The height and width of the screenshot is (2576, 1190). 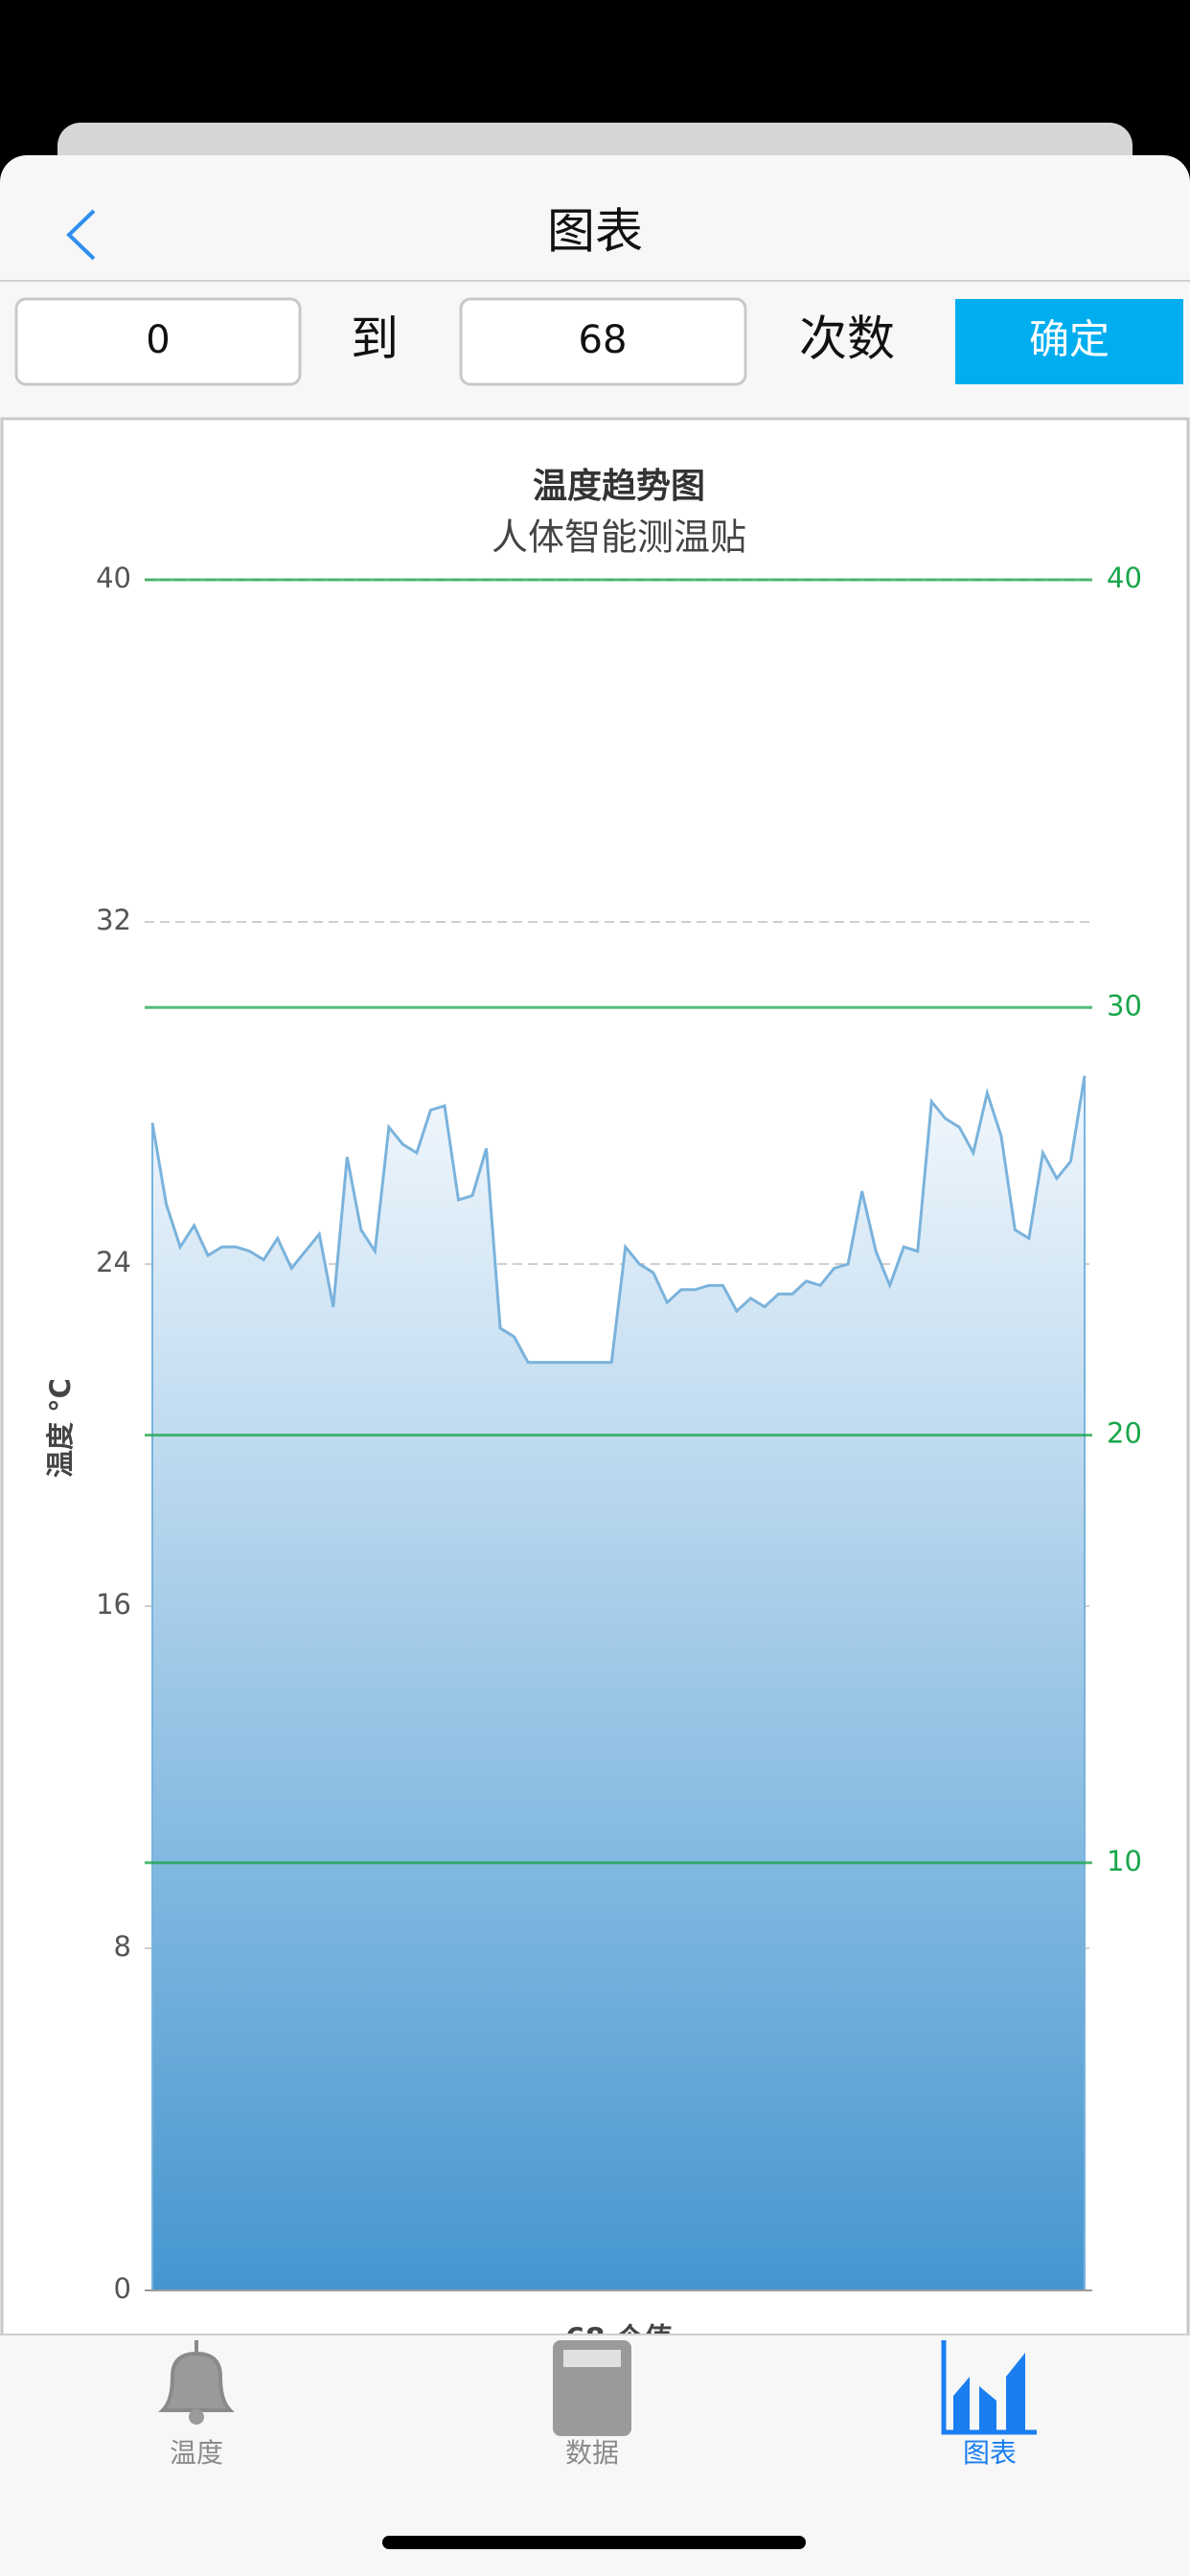 I want to click on y-tick-label: 8, so click(x=123, y=1947).